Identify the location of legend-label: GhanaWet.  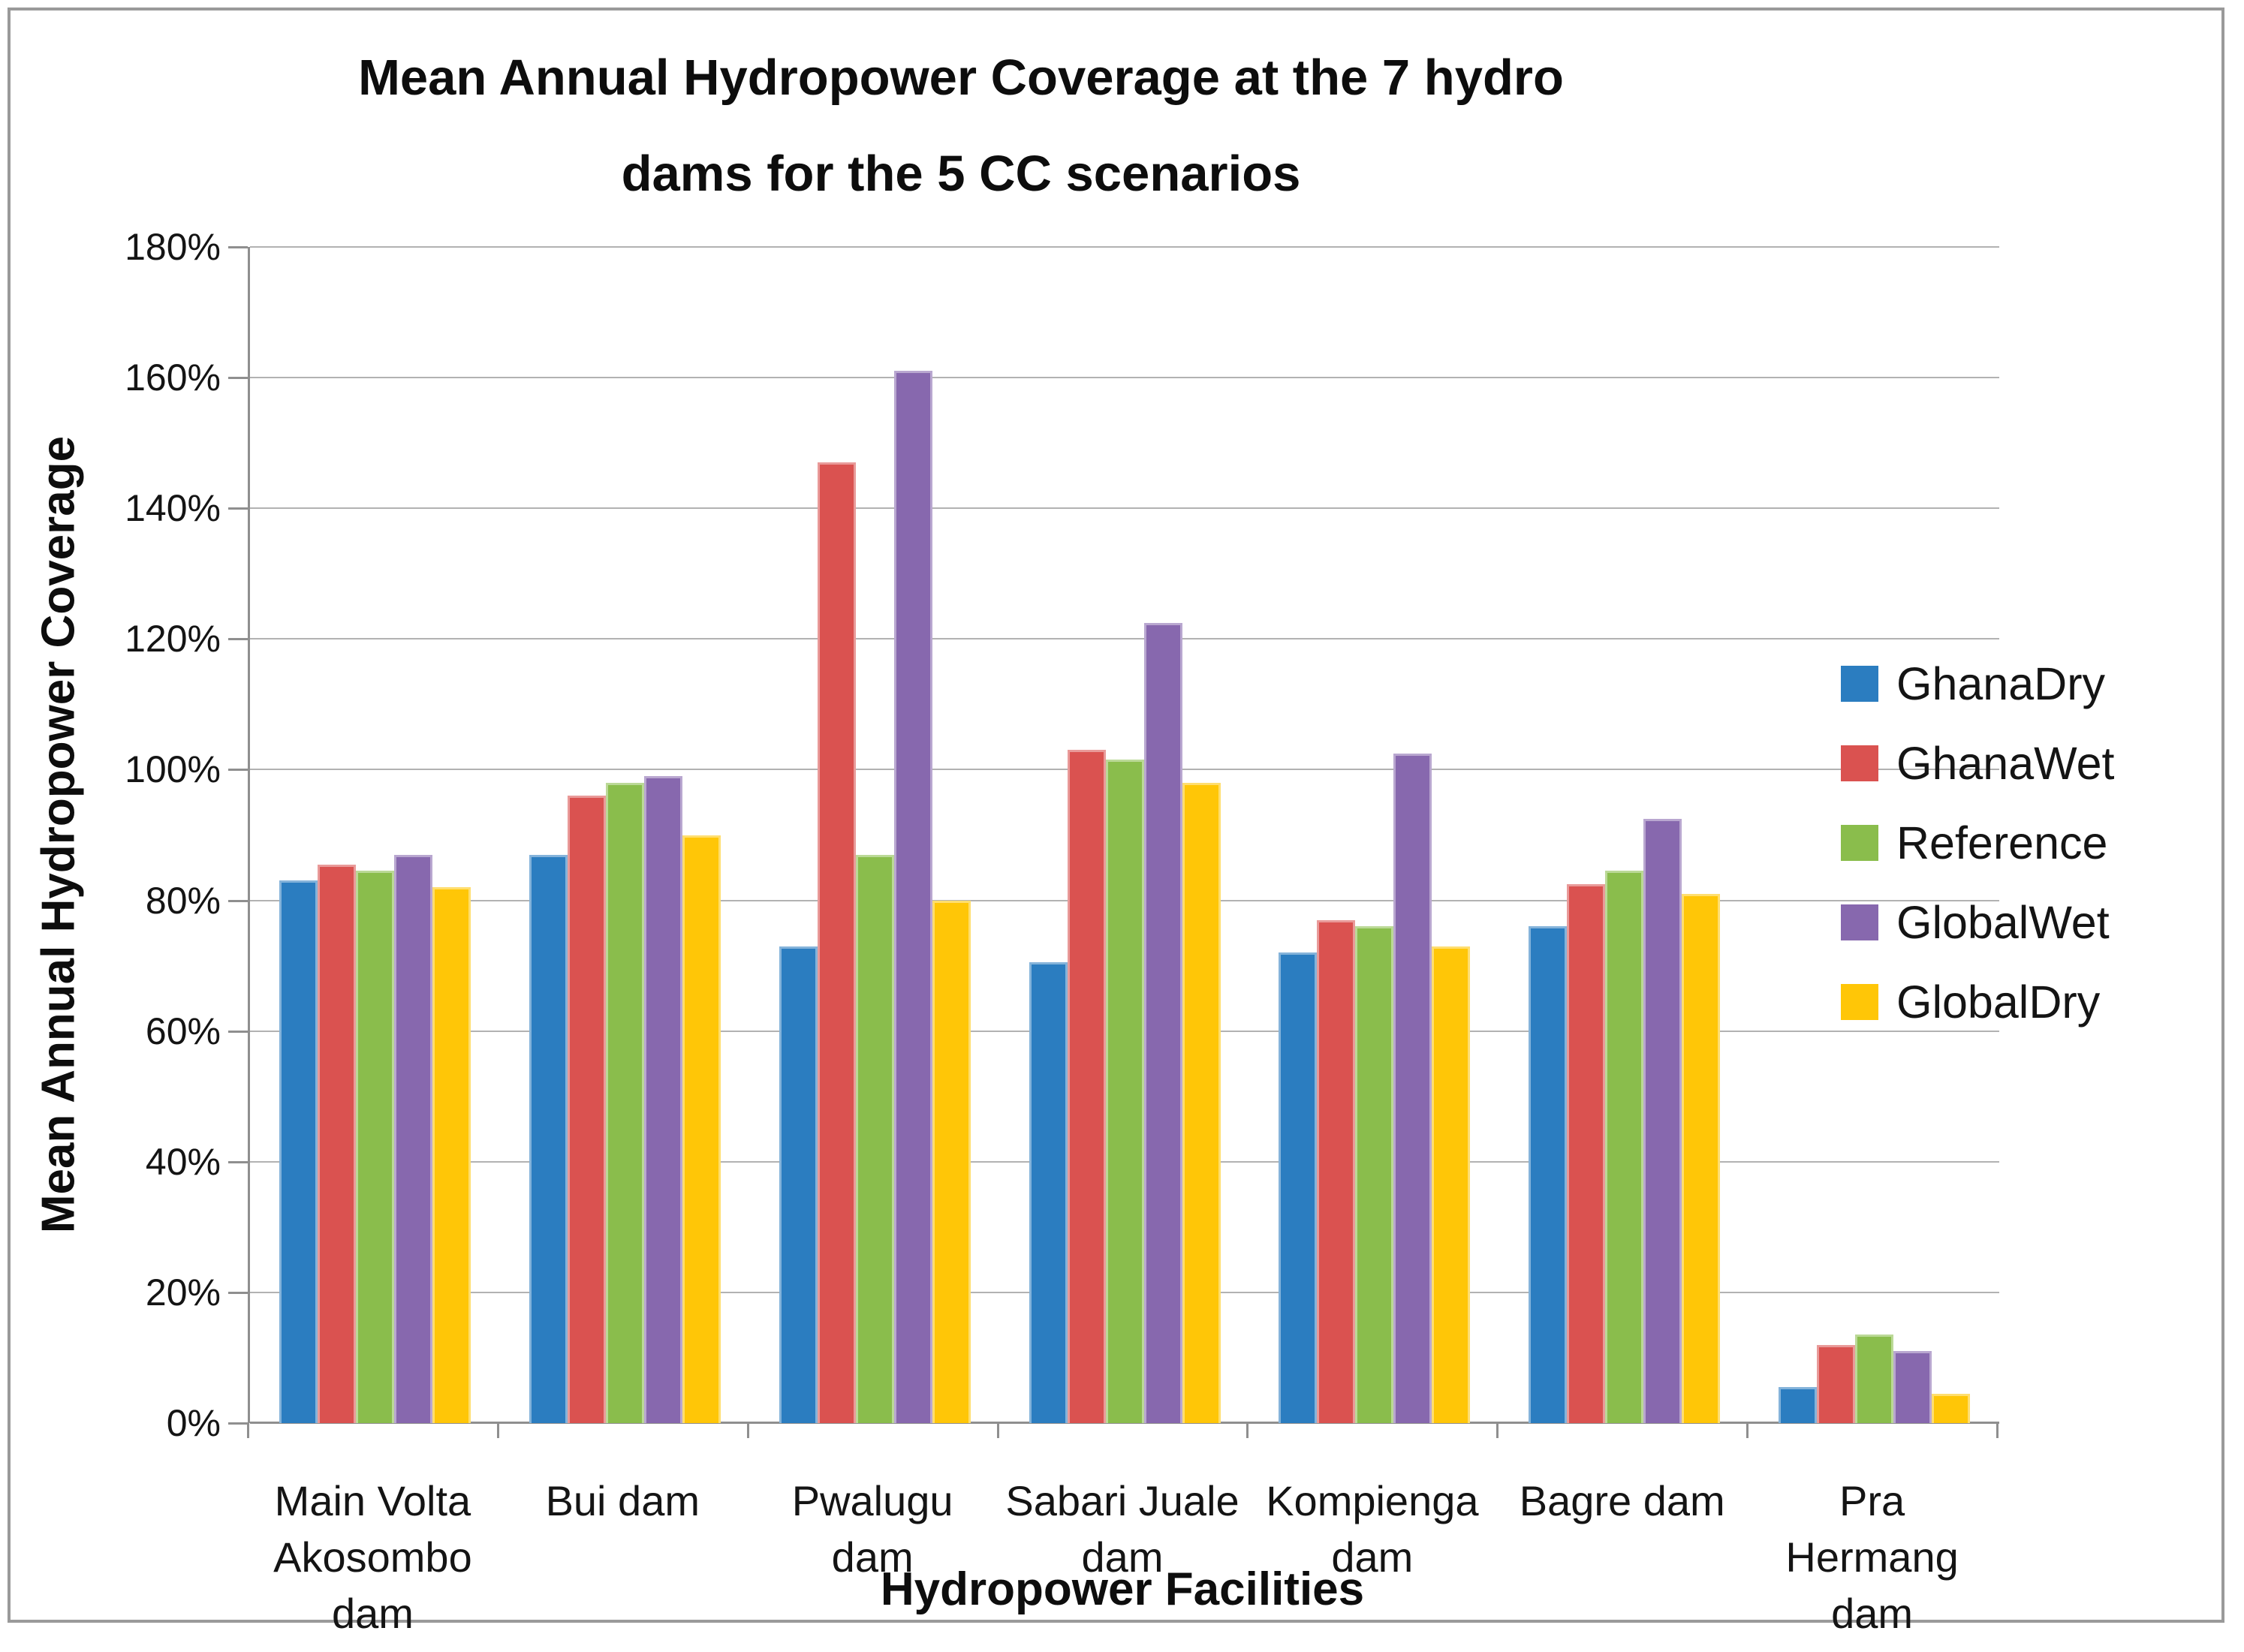
(2005, 763).